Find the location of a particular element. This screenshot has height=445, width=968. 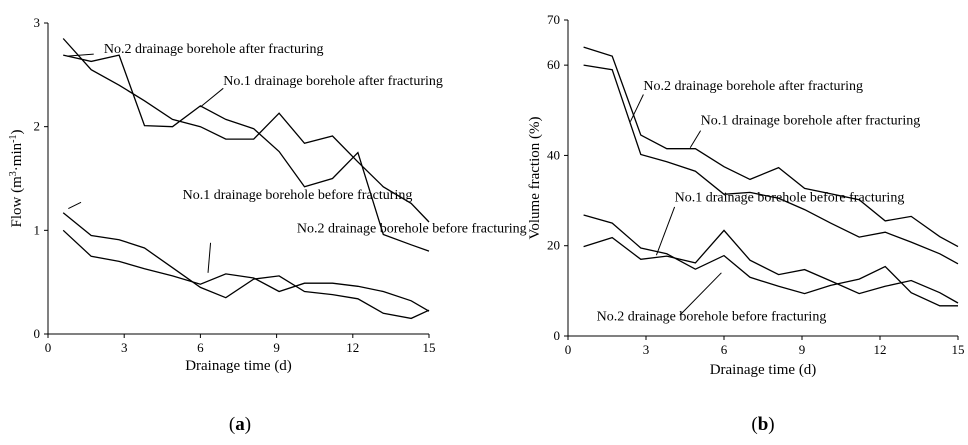

y-axis-label: Flow (m3·min-1) is located at coordinates (17, 179).